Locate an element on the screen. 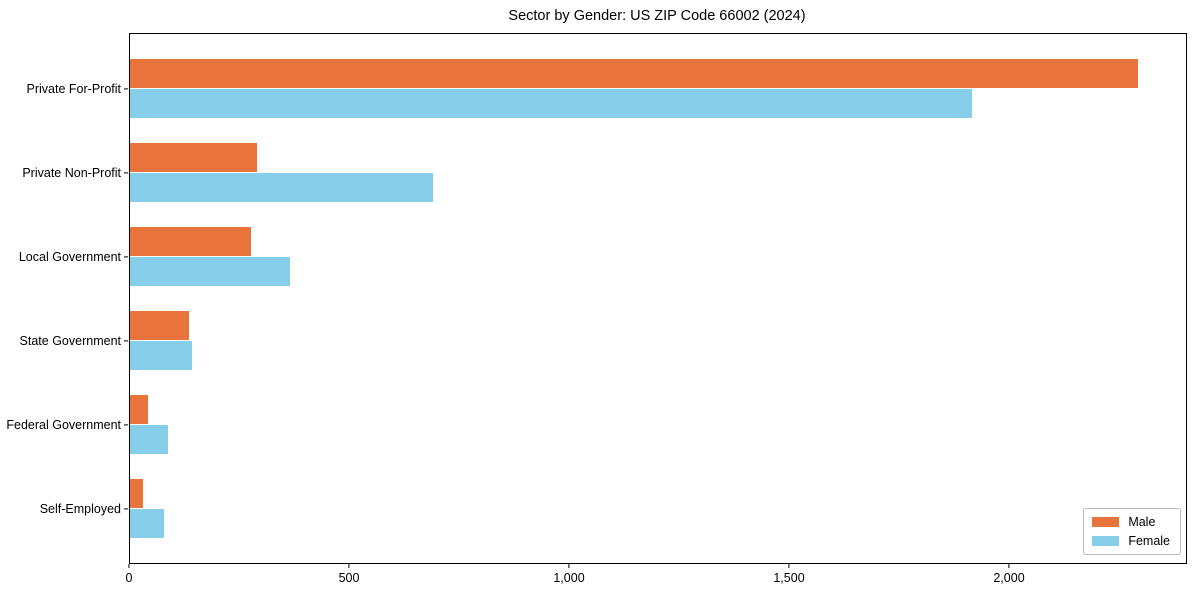 Image resolution: width=1200 pixels, height=600 pixels. y-axis-label-0: Private For-Profit is located at coordinates (73, 88).